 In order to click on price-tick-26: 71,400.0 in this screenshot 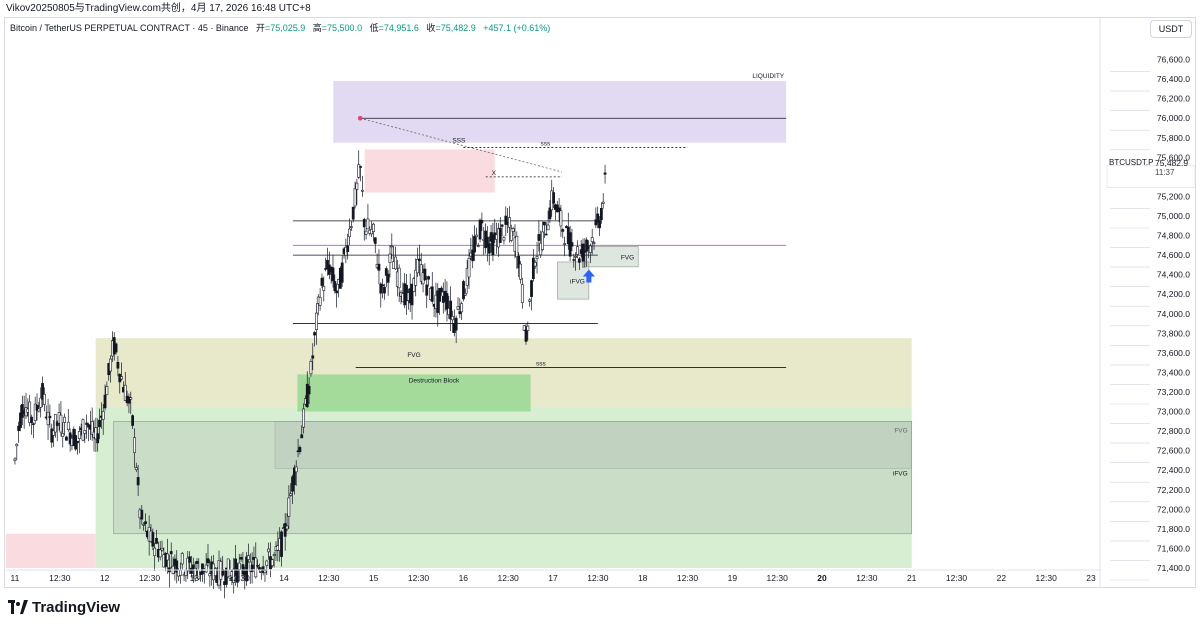, I will do `click(1173, 568)`.